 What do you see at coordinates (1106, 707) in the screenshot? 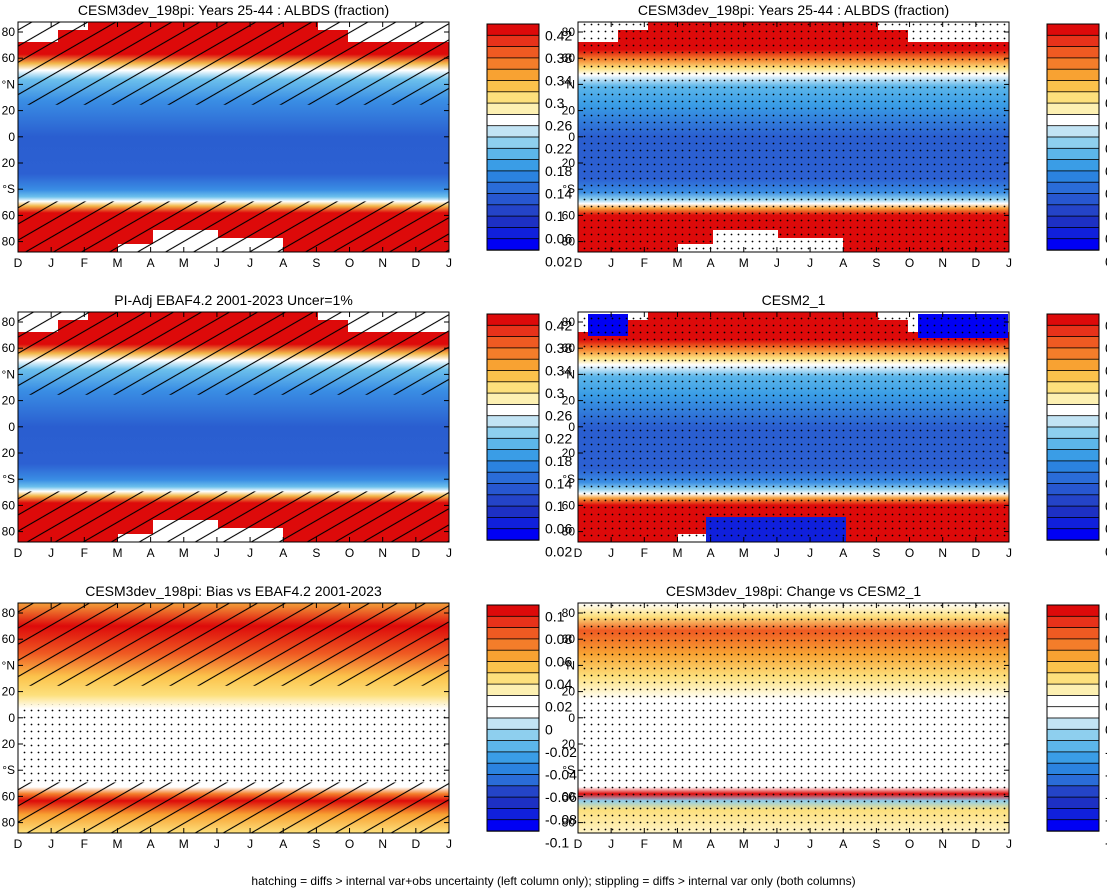
I see `colorbar-label: 0.02` at bounding box center [1106, 707].